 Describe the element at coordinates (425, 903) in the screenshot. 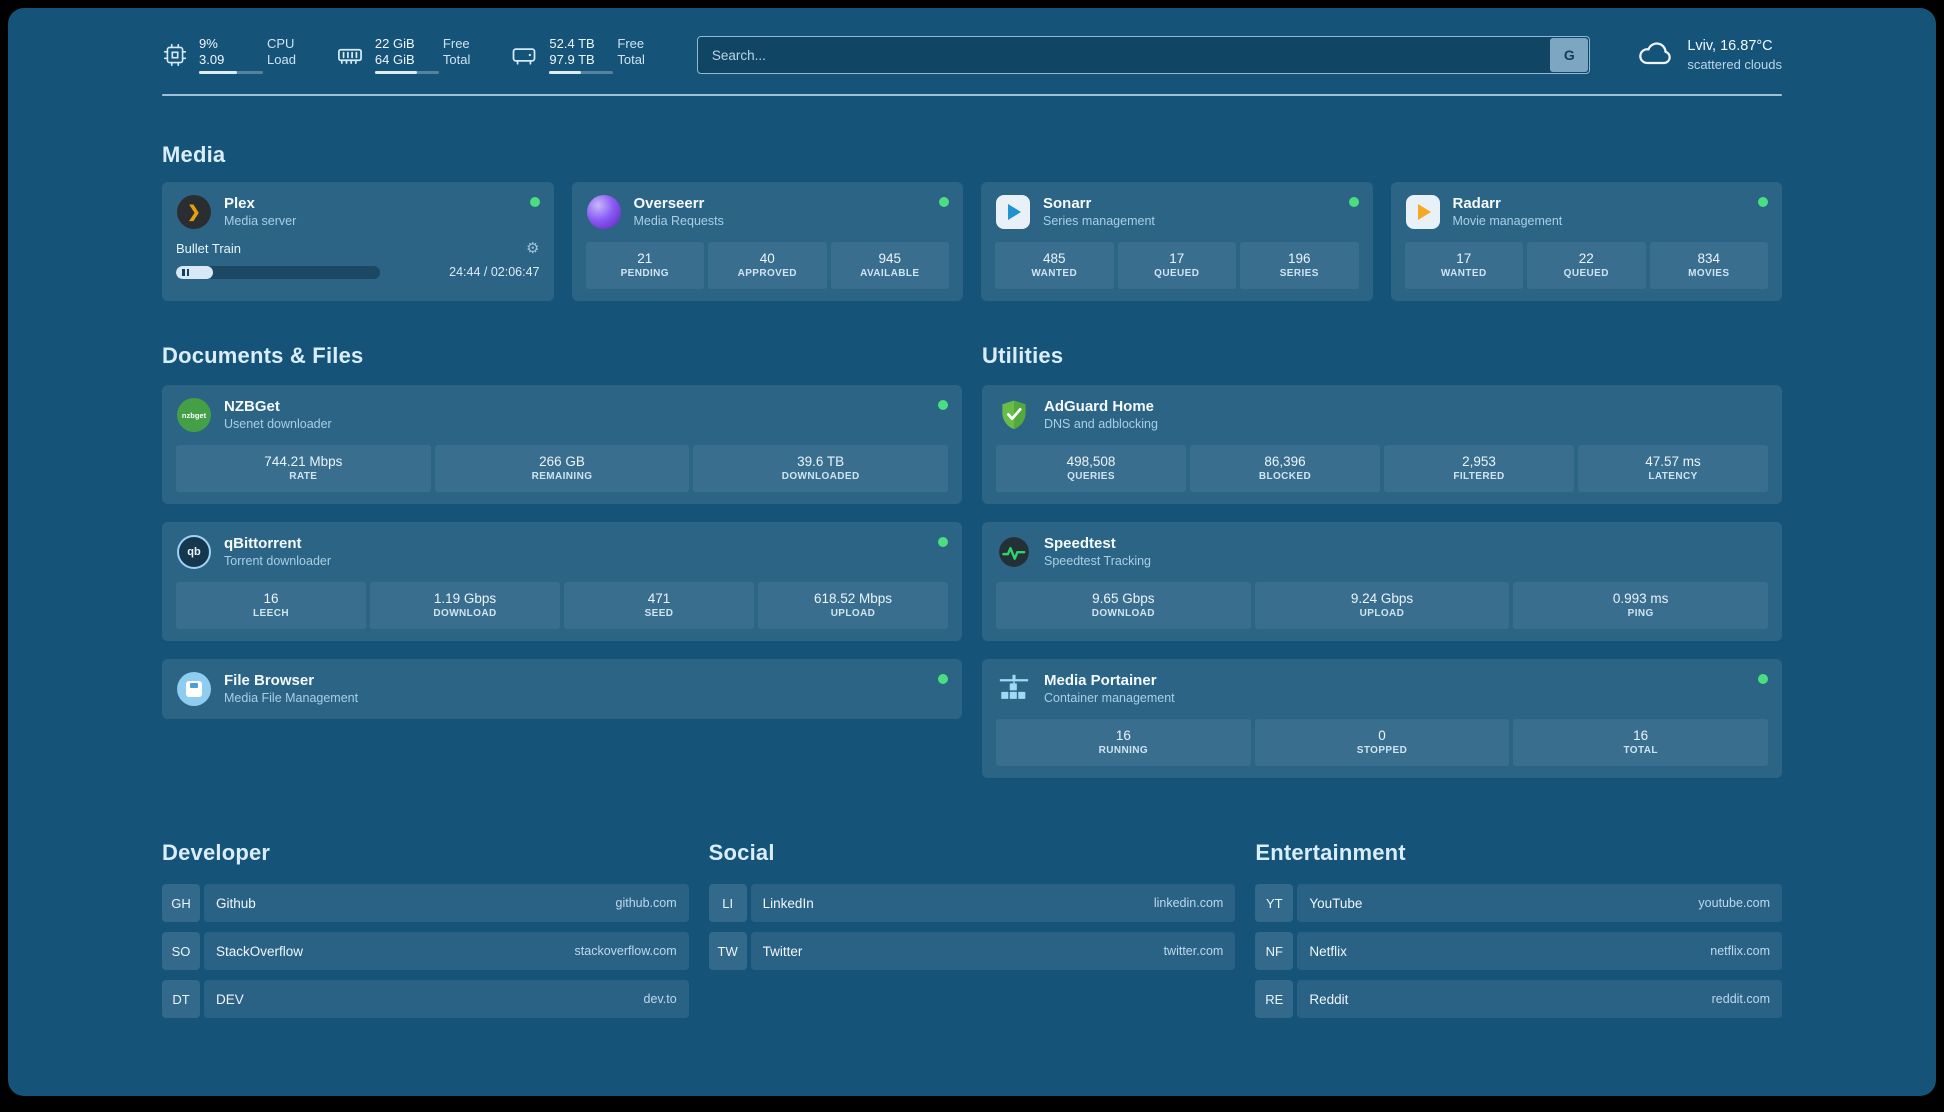

I see `bookmark-github: GH Github github.com` at that location.